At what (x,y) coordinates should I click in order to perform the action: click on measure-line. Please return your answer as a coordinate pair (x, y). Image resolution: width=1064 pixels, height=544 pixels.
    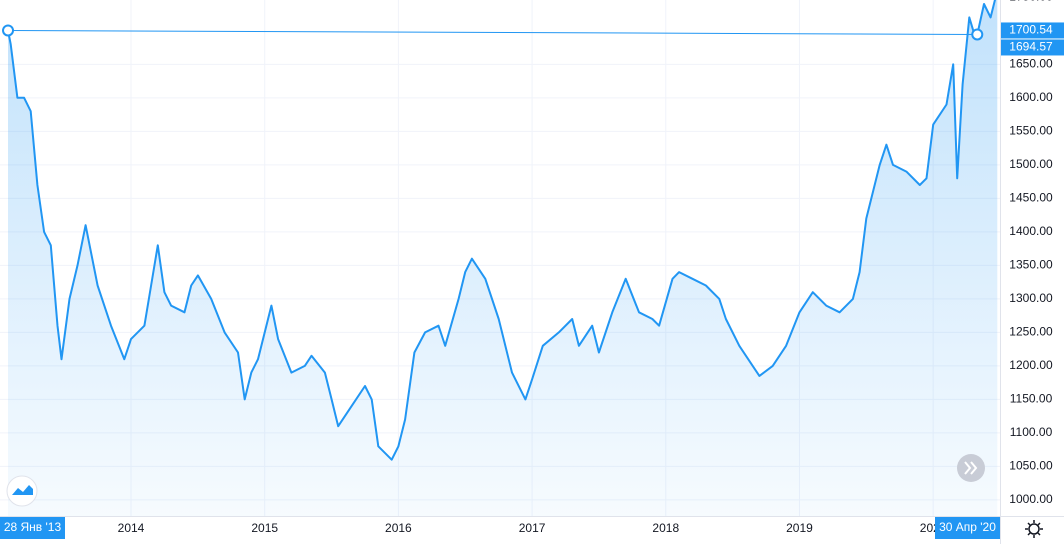
    Looking at the image, I should click on (493, 32).